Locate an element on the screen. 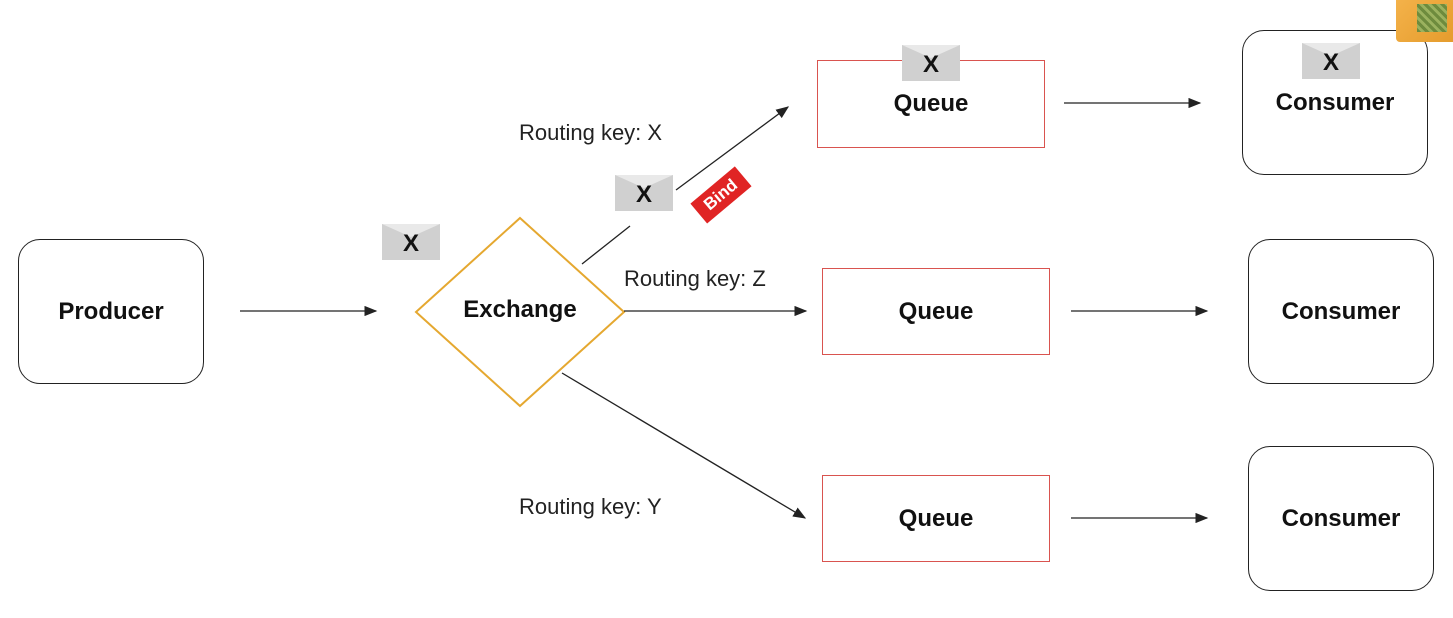  message-envelope-icon-at-consumer: X is located at coordinates (1331, 61).